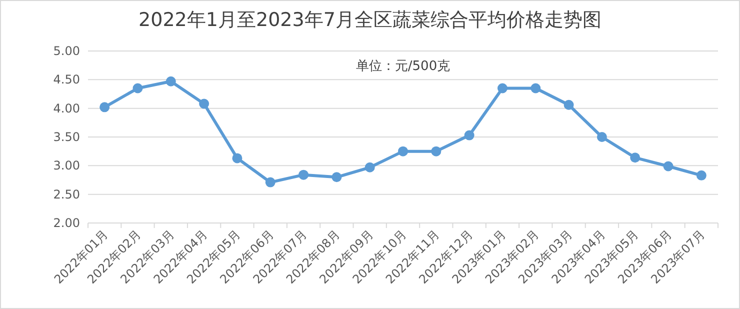  What do you see at coordinates (66, 51) in the screenshot?
I see `y-tick-label: 5.00` at bounding box center [66, 51].